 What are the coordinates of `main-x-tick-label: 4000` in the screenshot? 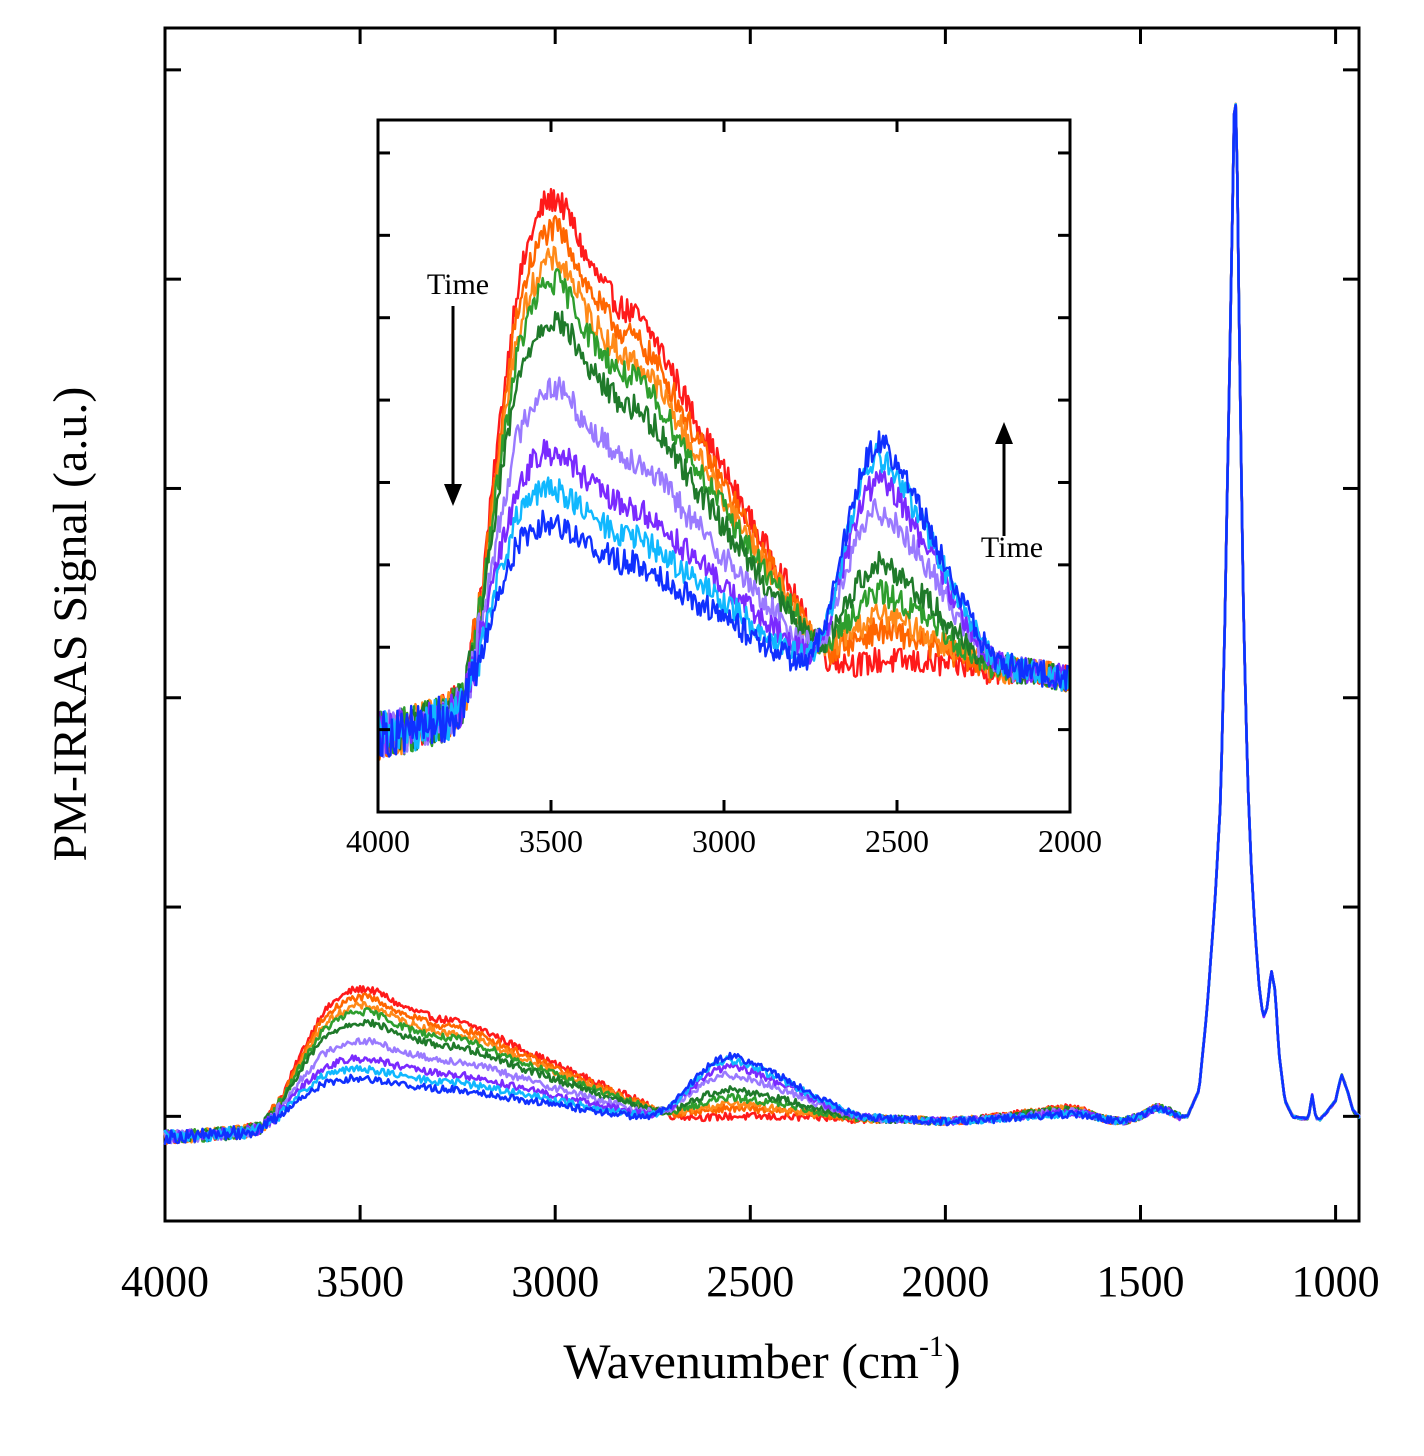 It's located at (165, 1281).